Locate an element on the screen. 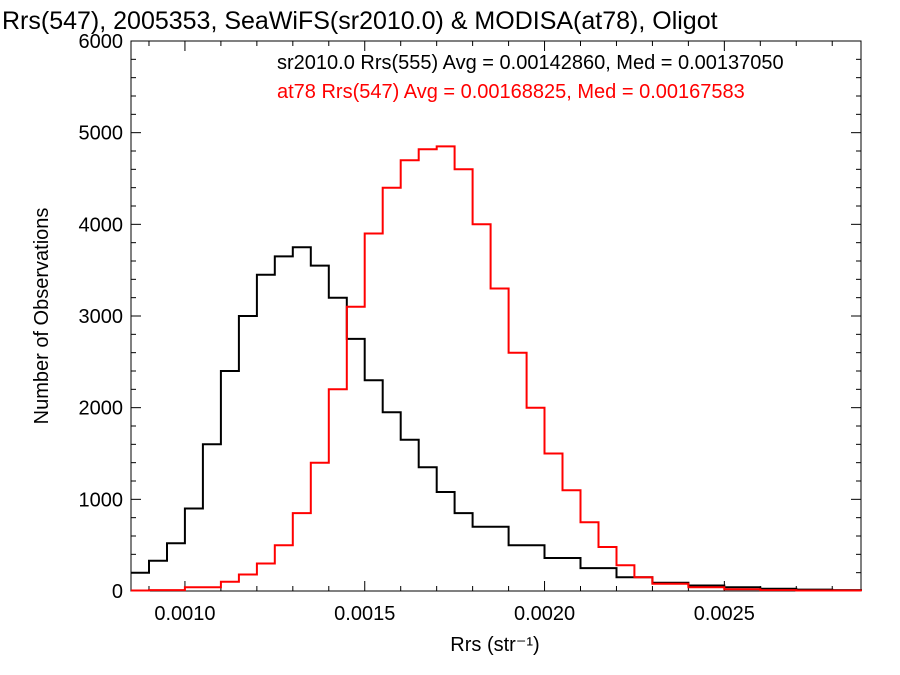 This screenshot has width=900, height=675. x-tick-label: 0.0025 is located at coordinates (724, 614).